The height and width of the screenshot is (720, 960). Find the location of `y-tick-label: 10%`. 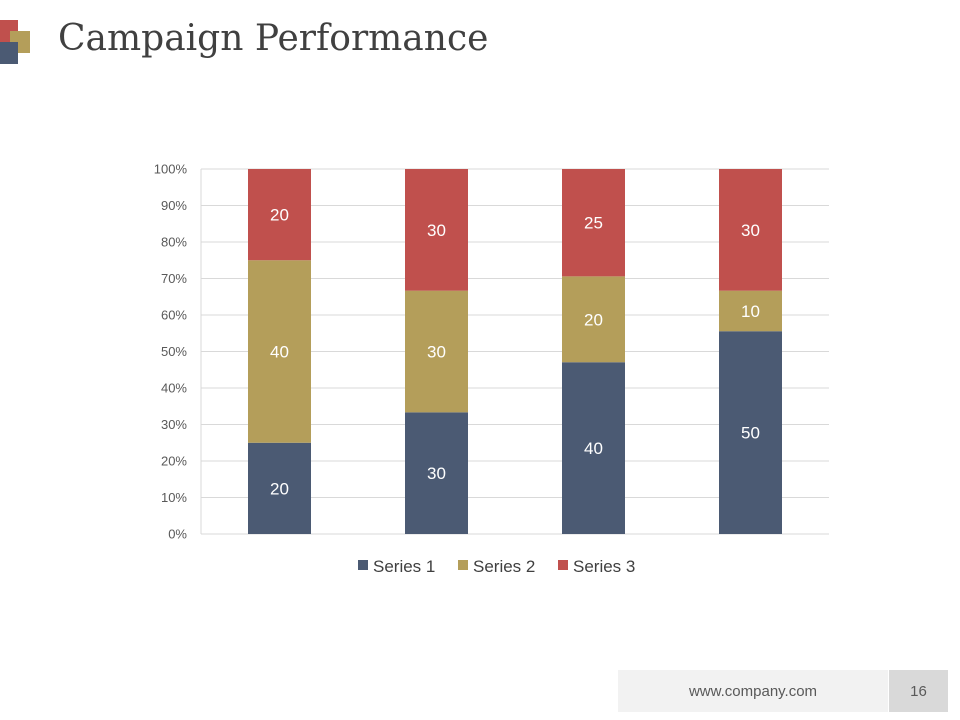

y-tick-label: 10% is located at coordinates (174, 497).